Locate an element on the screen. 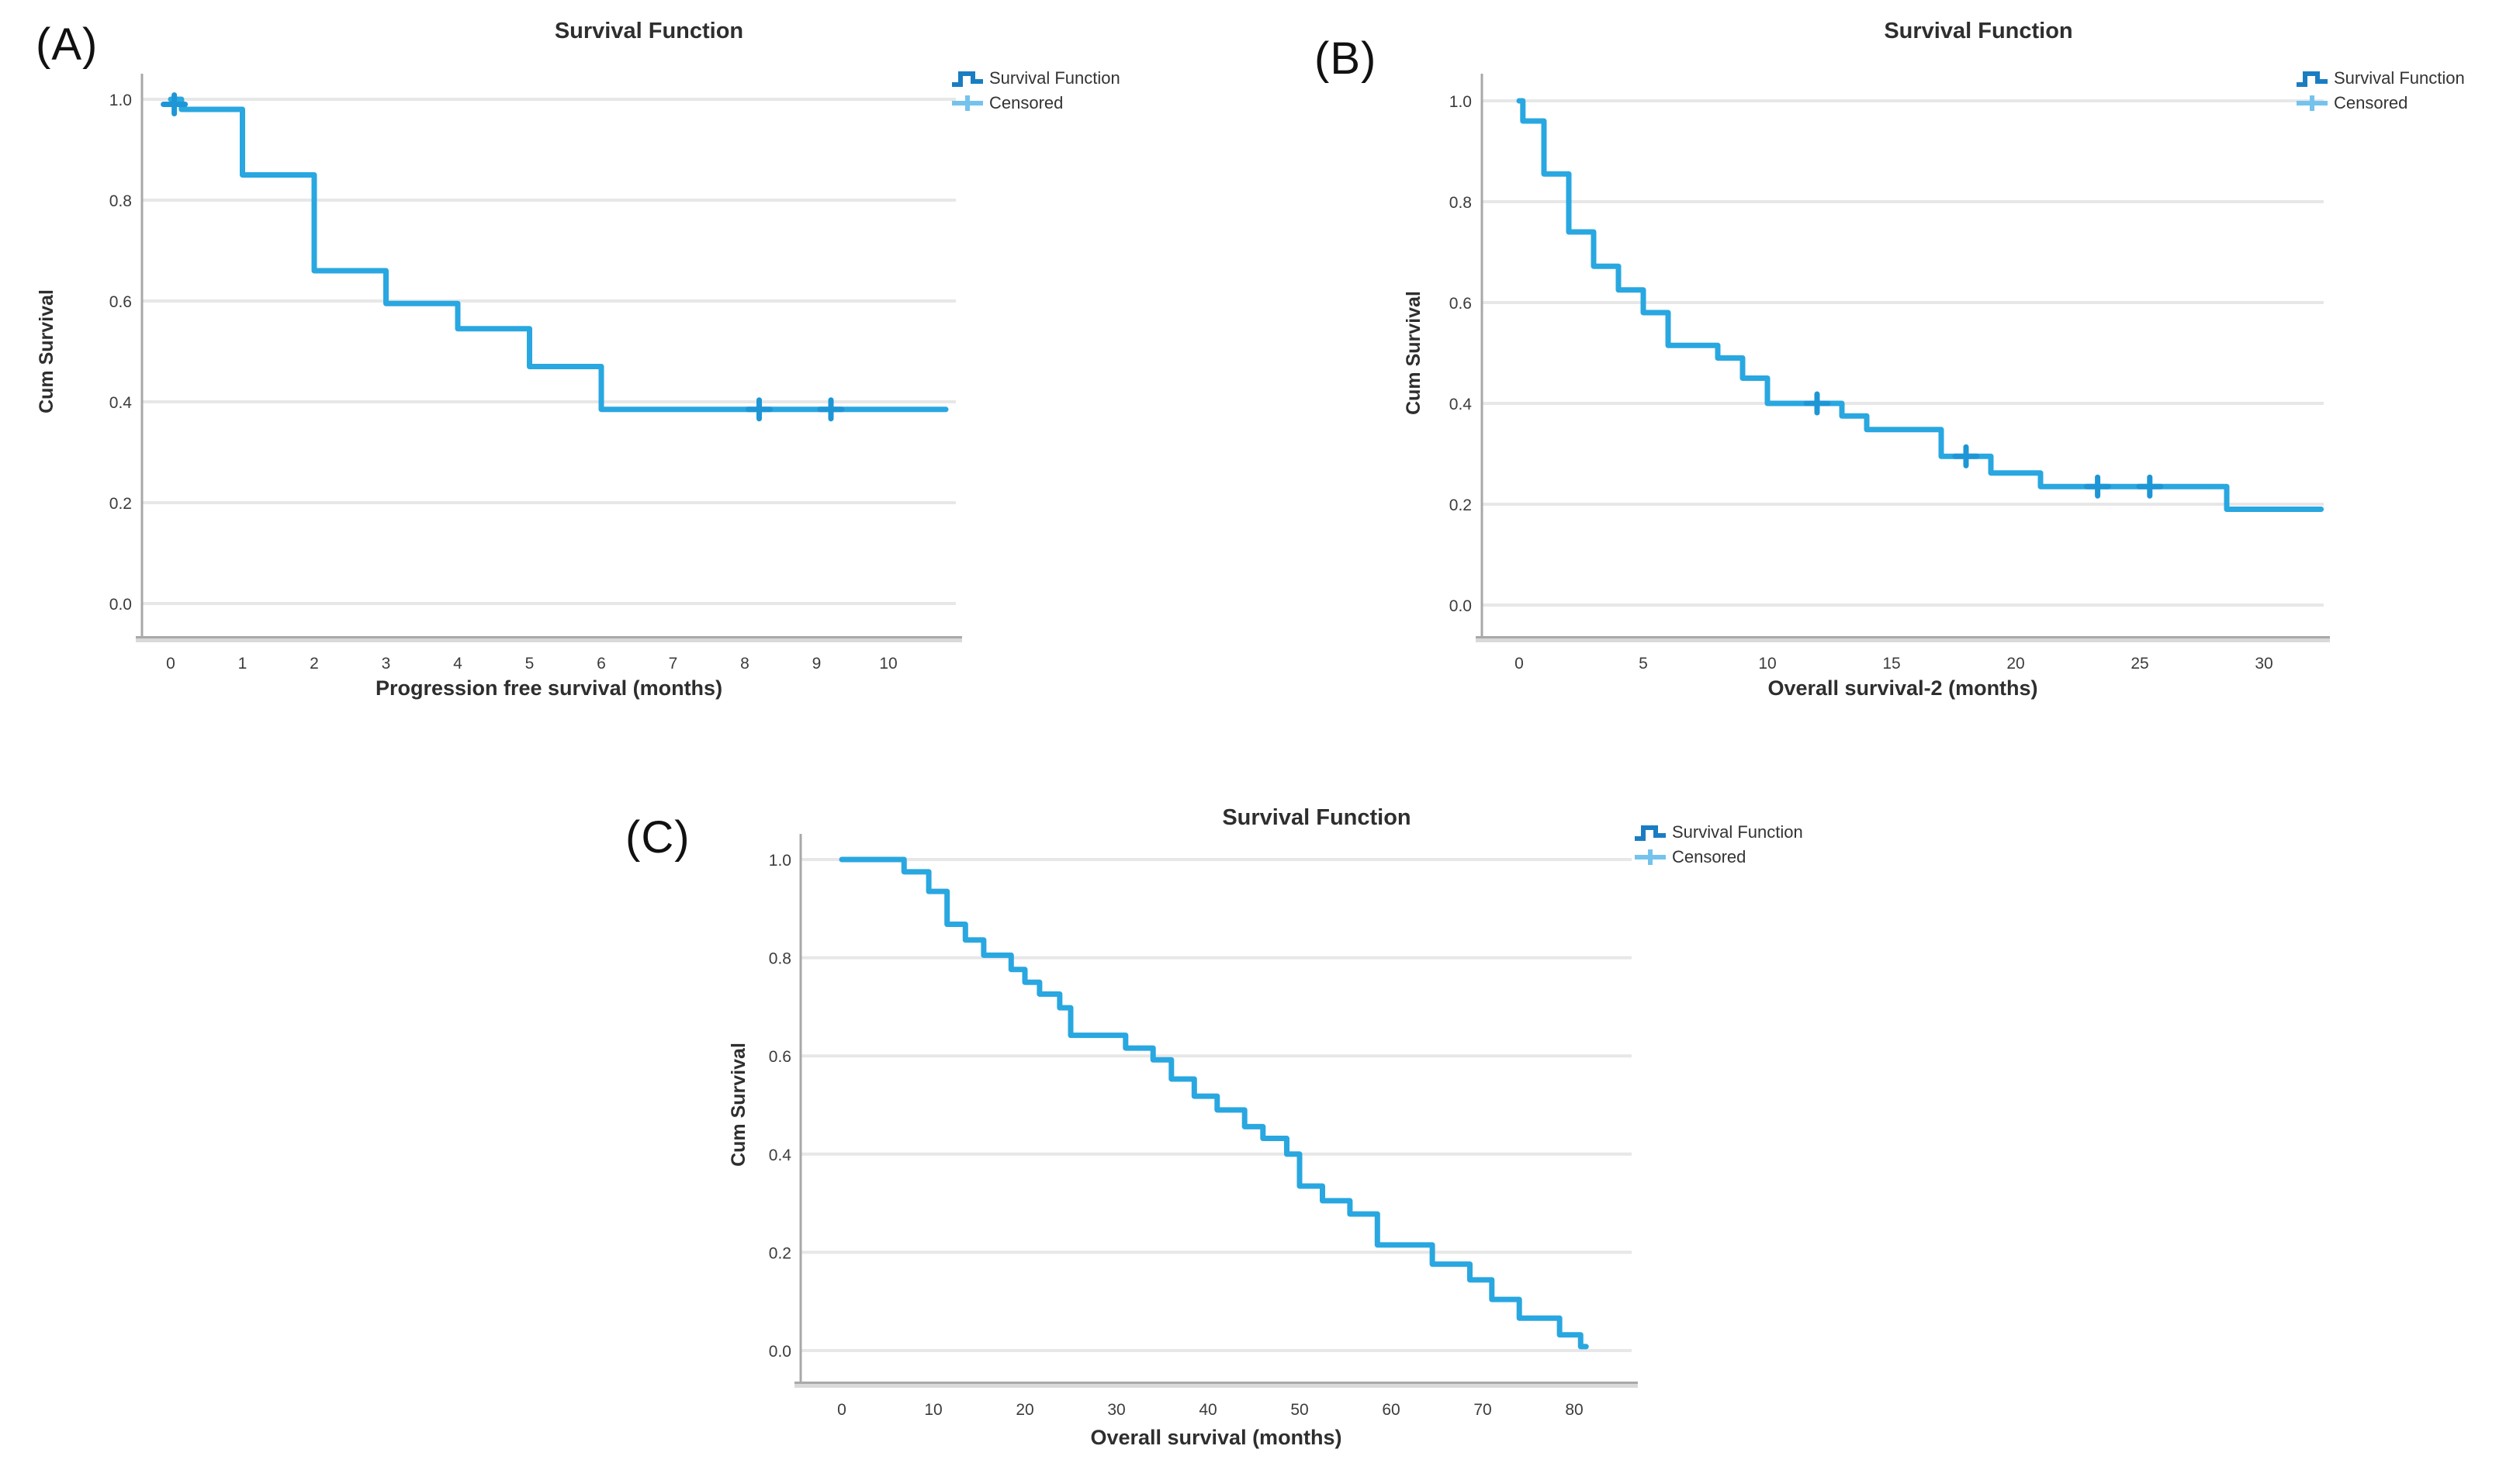  x-tick-label: 9 is located at coordinates (817, 664).